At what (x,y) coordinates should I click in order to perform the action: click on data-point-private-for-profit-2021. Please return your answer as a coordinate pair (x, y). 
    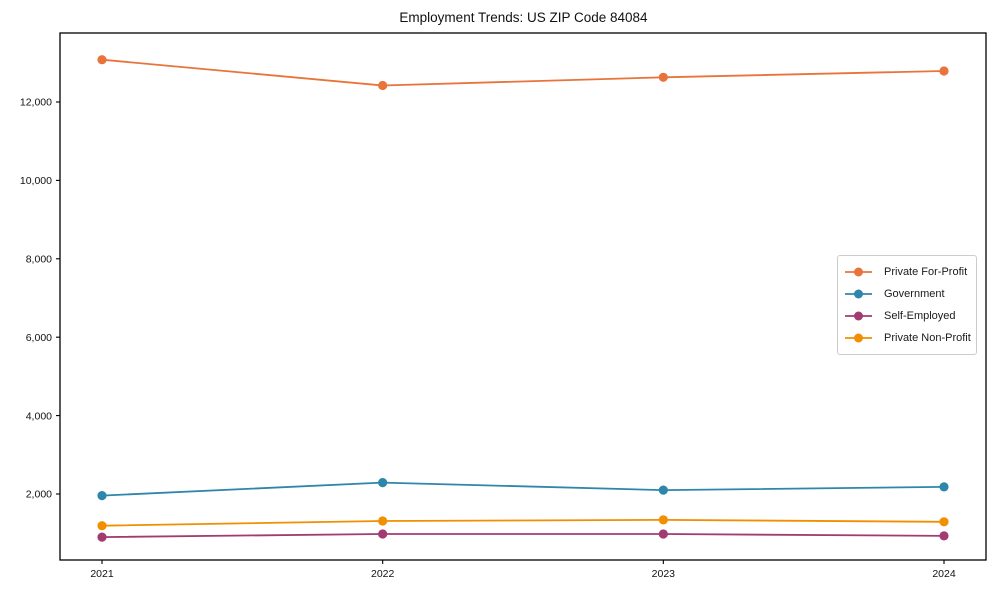
    Looking at the image, I should click on (102, 60).